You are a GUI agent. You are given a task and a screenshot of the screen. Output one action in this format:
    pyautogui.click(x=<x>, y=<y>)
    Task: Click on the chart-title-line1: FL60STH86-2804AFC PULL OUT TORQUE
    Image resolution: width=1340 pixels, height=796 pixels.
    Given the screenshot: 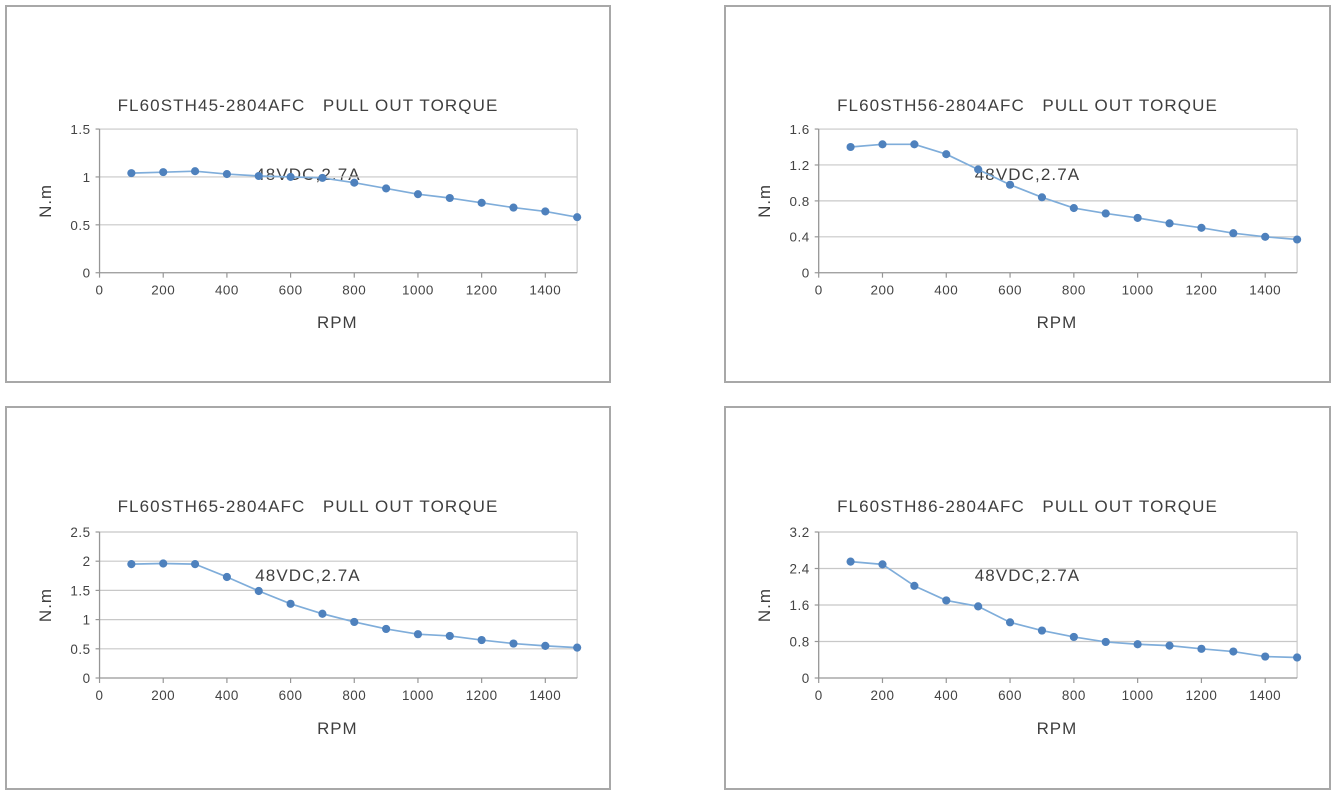 What is the action you would take?
    pyautogui.click(x=1027, y=506)
    